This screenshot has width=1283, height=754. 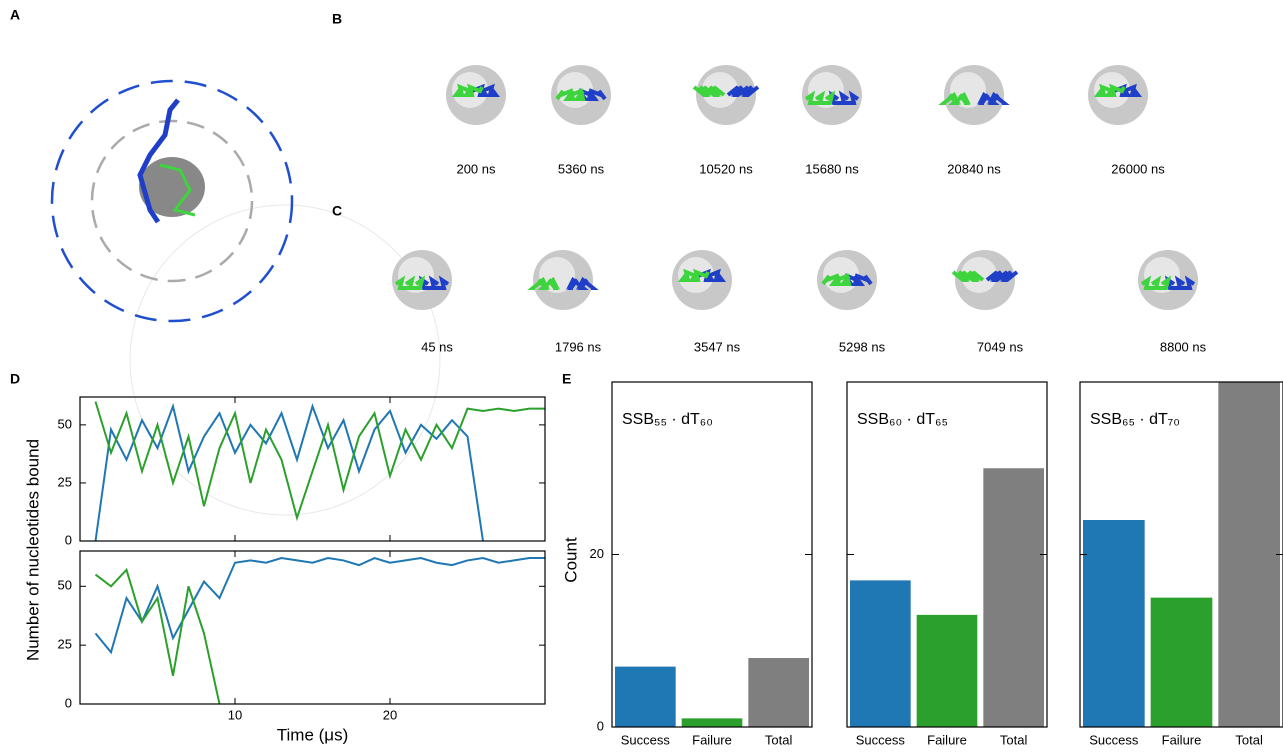 I want to click on snapshot-time: 200 ns, so click(x=476, y=168).